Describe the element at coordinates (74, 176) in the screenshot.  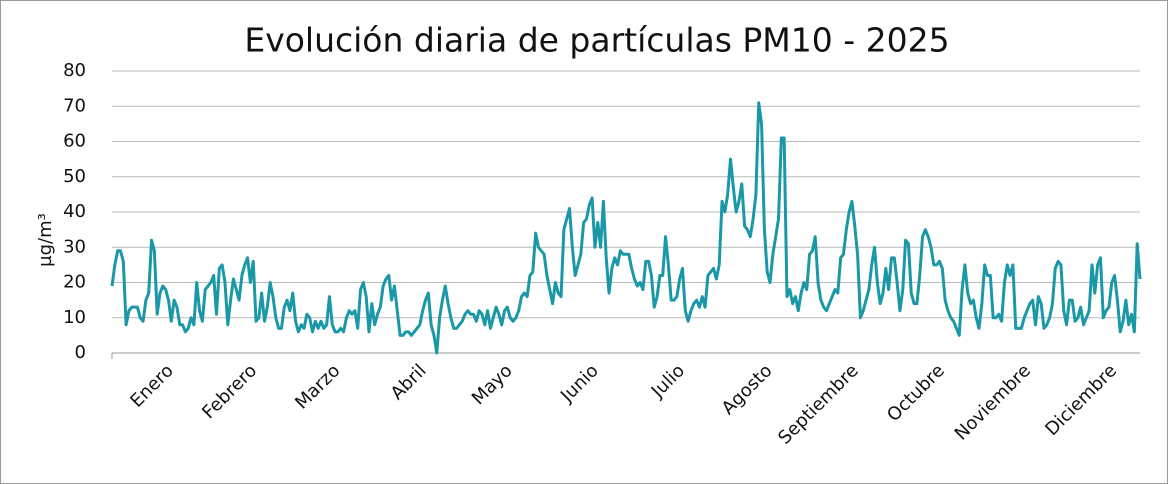
I see `y-tick-label: 50` at that location.